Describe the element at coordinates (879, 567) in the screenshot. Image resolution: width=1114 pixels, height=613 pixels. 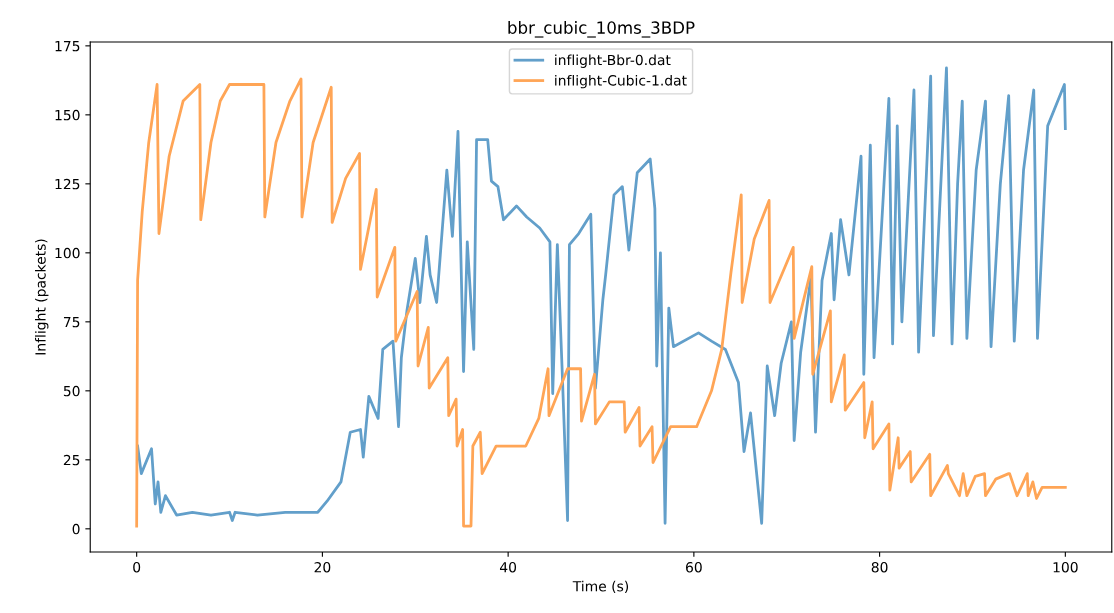
I see `x-tick-label: 80` at that location.